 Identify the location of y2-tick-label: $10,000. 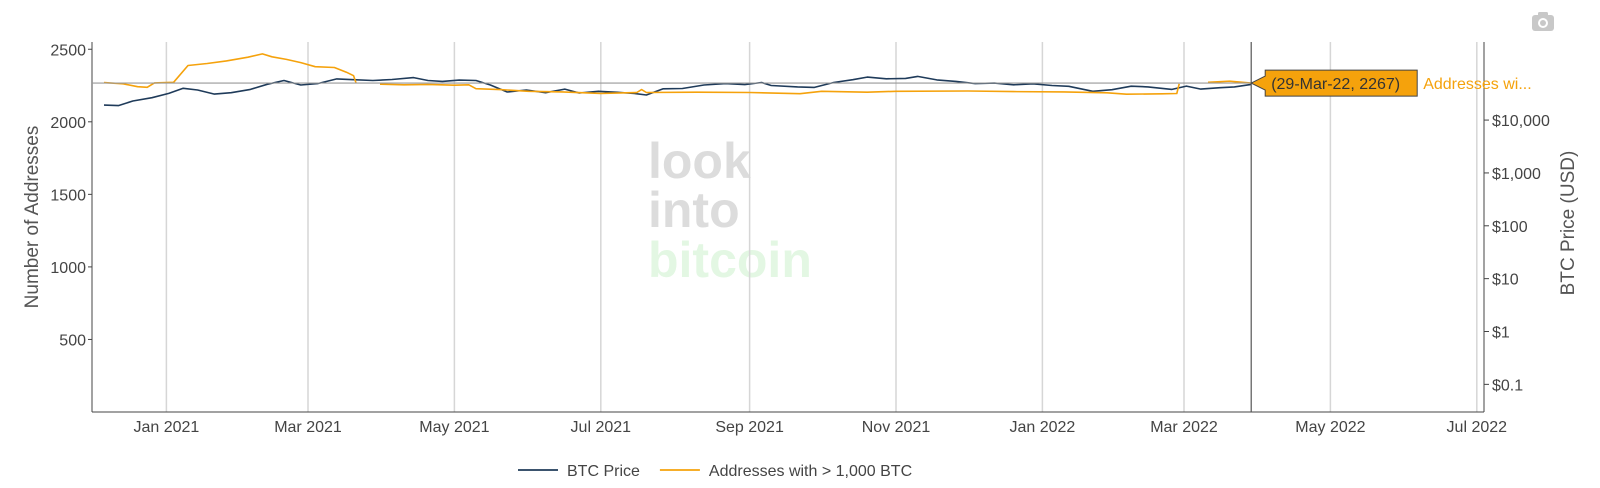
(1521, 121).